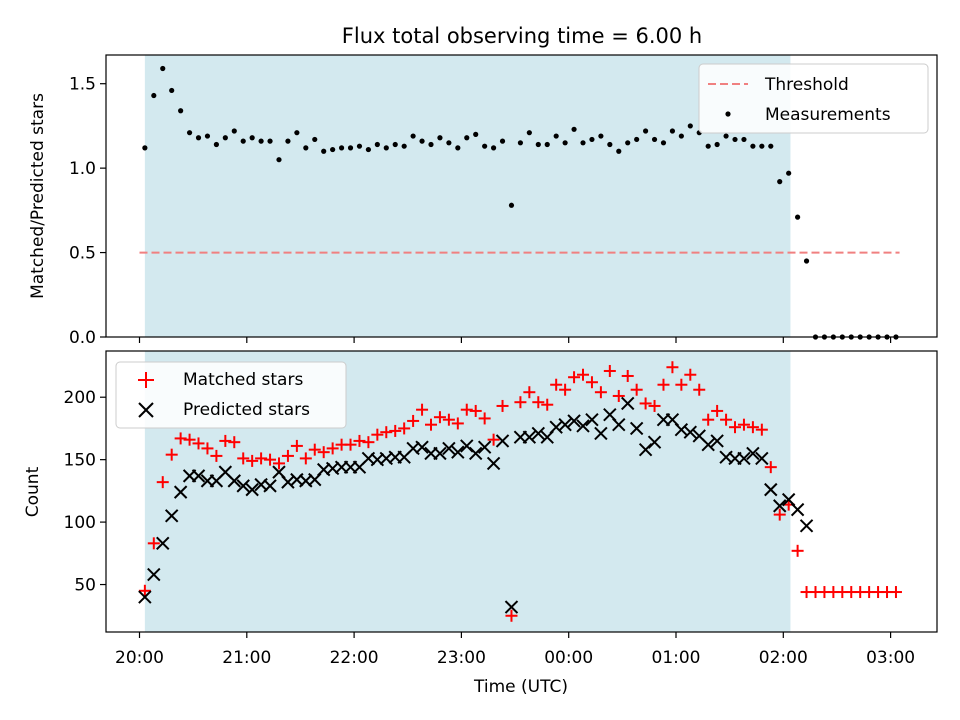 This screenshot has height=720, width=960. Describe the element at coordinates (231, 395) in the screenshot. I see `bottom-legend: Matched stars Predicted stars` at that location.